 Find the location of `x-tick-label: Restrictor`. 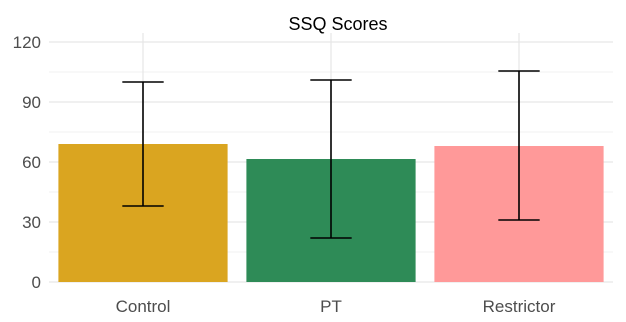

x-tick-label: Restrictor is located at coordinates (519, 306).